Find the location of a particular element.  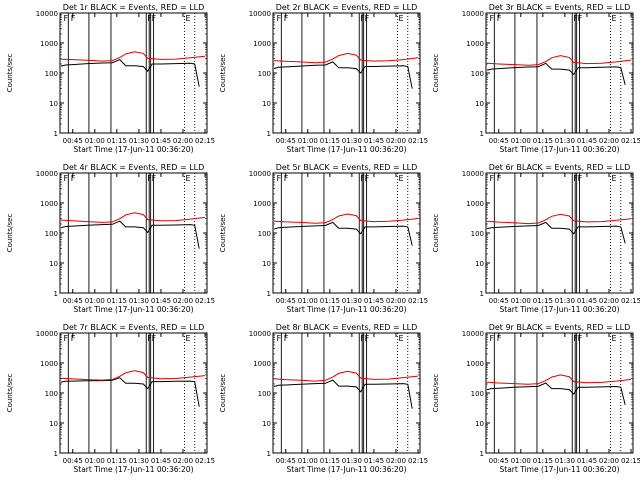

x-tick-label: 01:30 is located at coordinates (139, 461).